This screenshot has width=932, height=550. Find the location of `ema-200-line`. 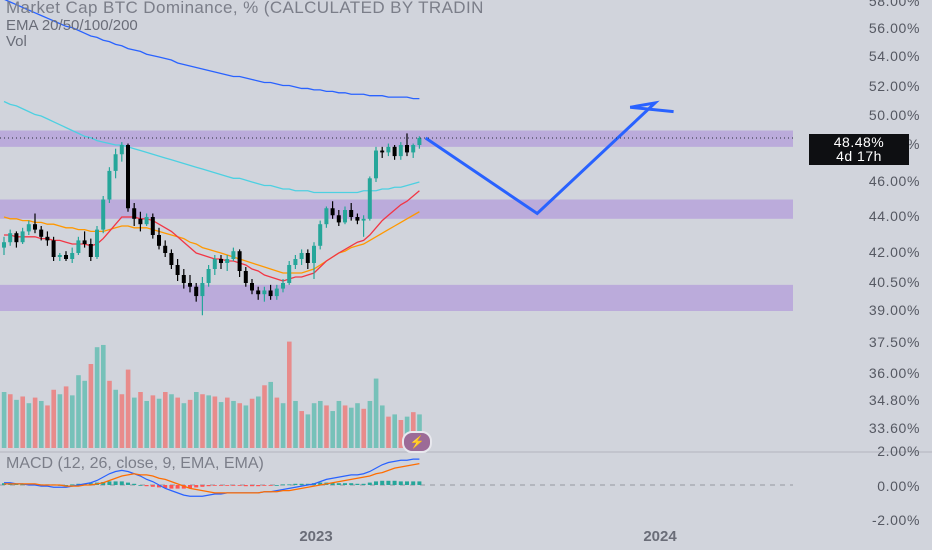

ema-200-line is located at coordinates (212, 50).